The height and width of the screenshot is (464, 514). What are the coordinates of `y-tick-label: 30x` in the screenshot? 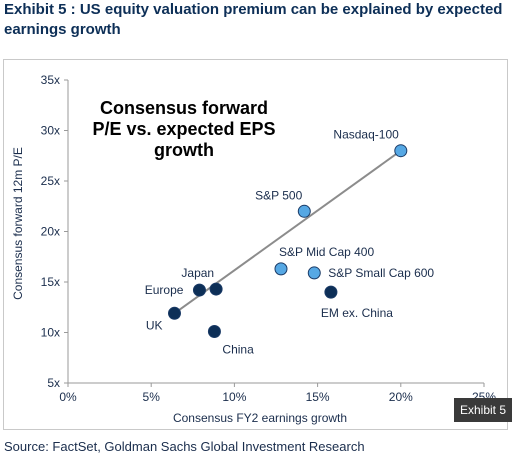 It's located at (50, 131).